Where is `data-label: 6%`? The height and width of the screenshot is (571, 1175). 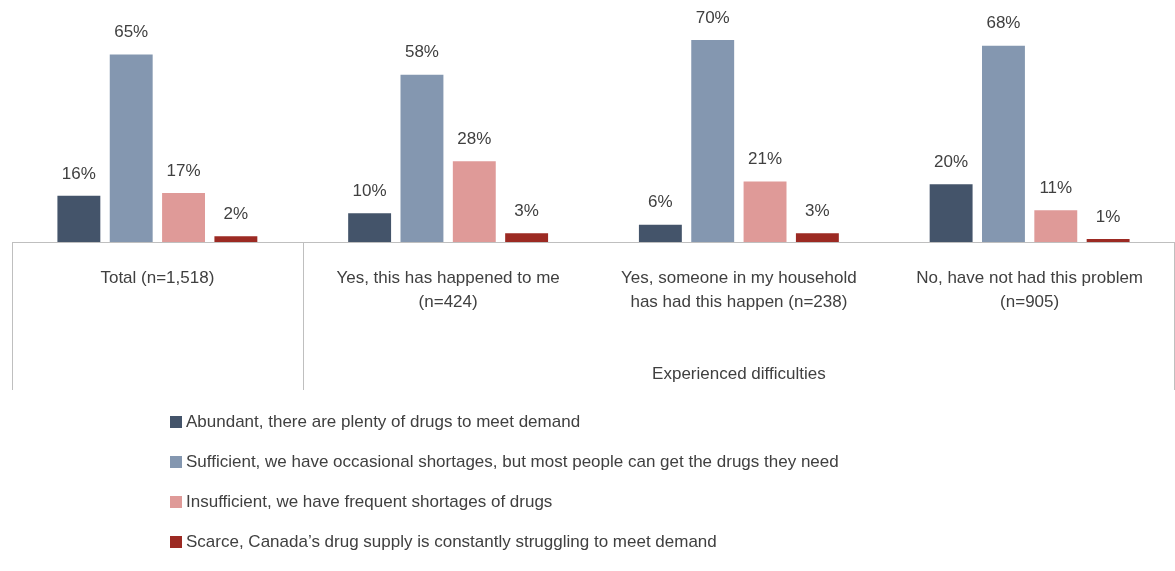
data-label: 6% is located at coordinates (660, 202).